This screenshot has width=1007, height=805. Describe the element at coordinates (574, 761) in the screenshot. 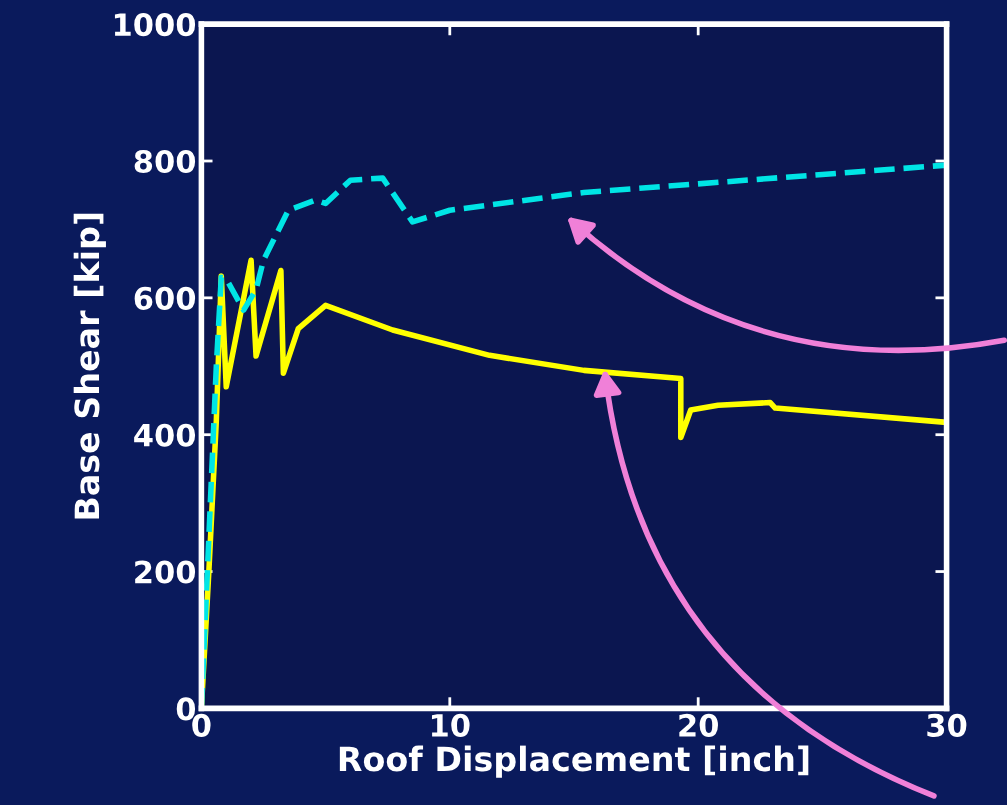

I see `x-axis-title: Roof Displacement [inch]` at that location.